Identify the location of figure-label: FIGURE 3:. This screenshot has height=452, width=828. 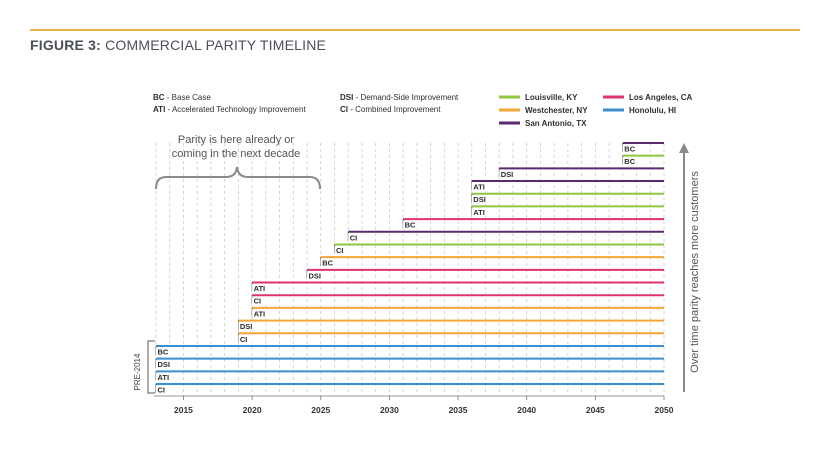
(66, 45).